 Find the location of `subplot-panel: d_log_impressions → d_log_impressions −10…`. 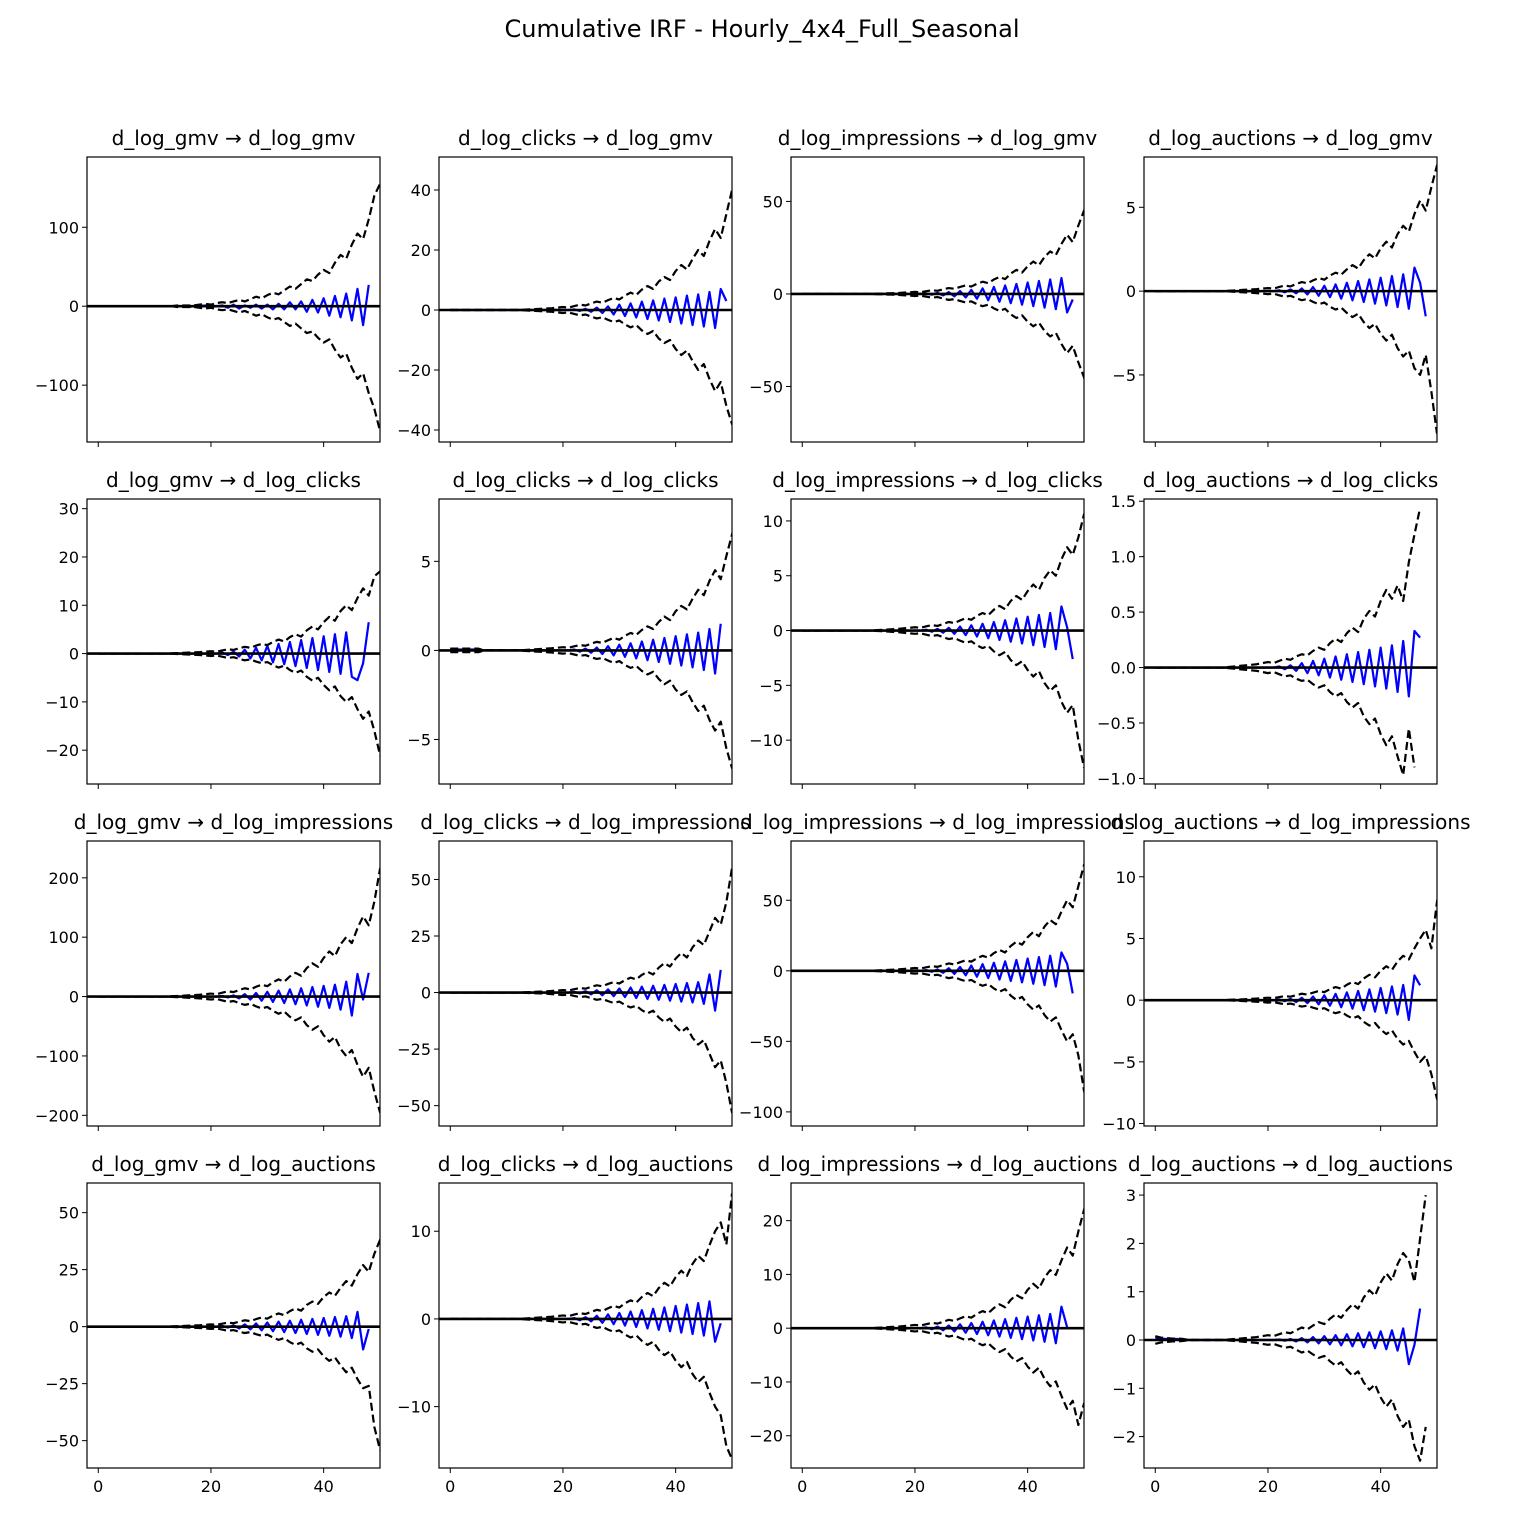

subplot-panel: d_log_impressions → d_log_impressions −10… is located at coordinates (937, 970).